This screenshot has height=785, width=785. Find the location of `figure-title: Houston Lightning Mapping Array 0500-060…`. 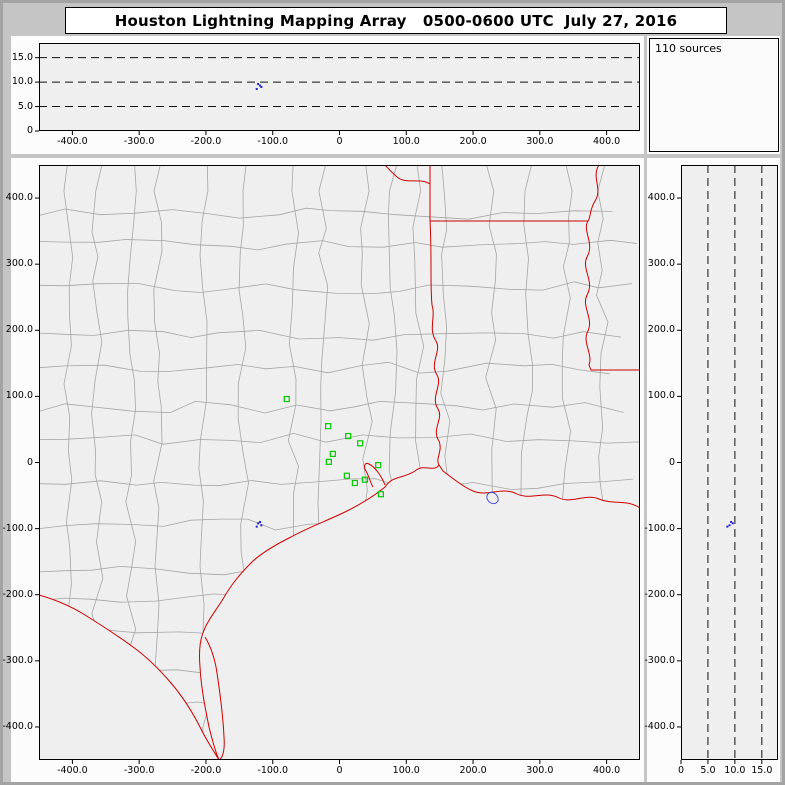

figure-title: Houston Lightning Mapping Array 0500-060… is located at coordinates (396, 20).